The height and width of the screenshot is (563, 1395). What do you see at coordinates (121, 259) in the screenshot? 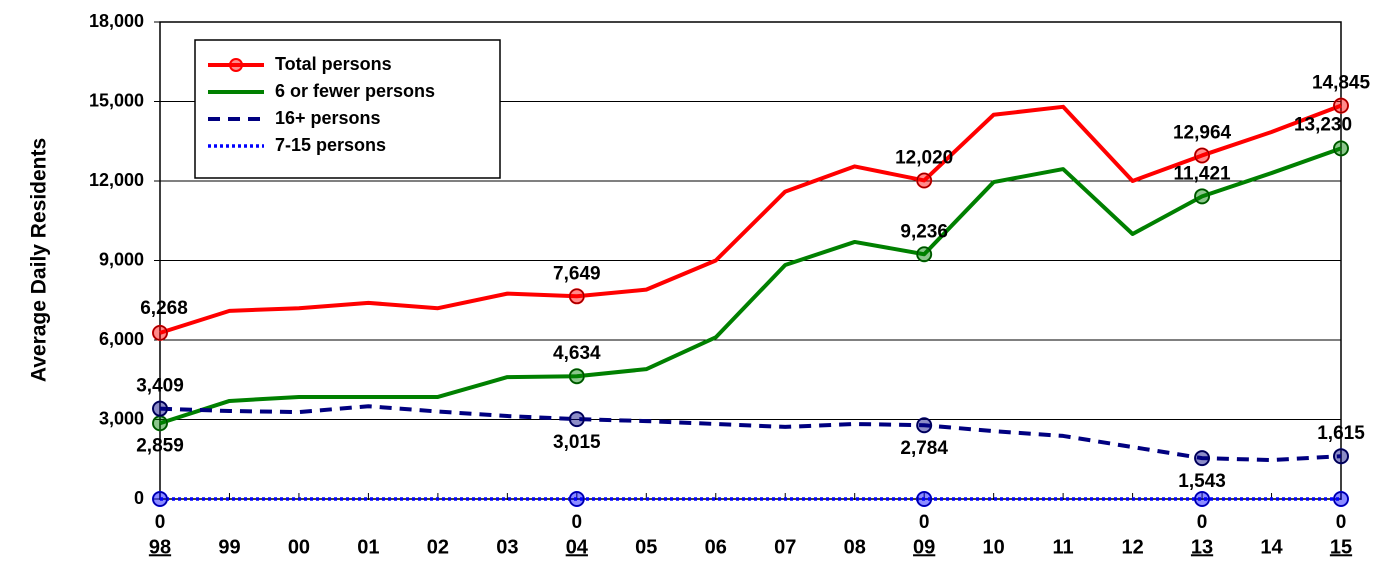
I see `y-tick-label: 9,000` at bounding box center [121, 259].